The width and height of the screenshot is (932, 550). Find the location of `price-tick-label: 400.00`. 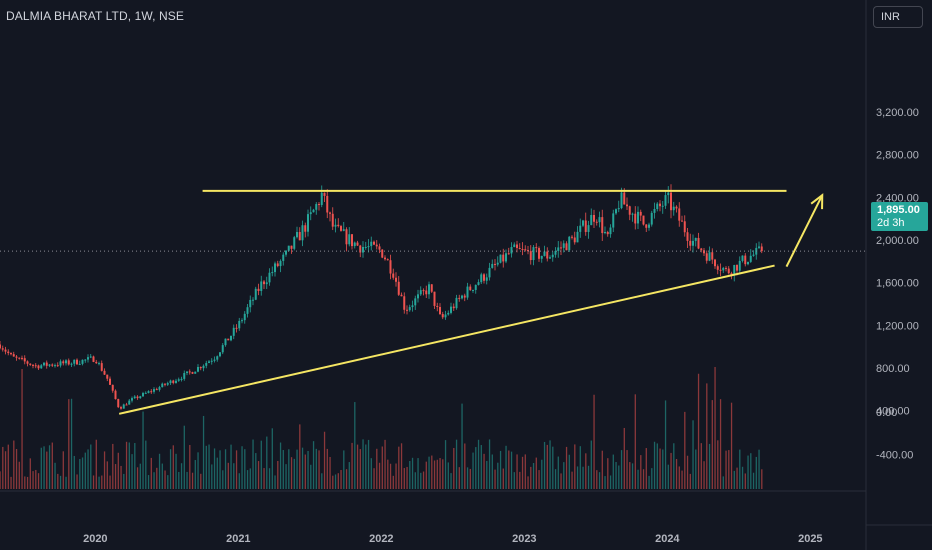

price-tick-label: 400.00 is located at coordinates (893, 412).